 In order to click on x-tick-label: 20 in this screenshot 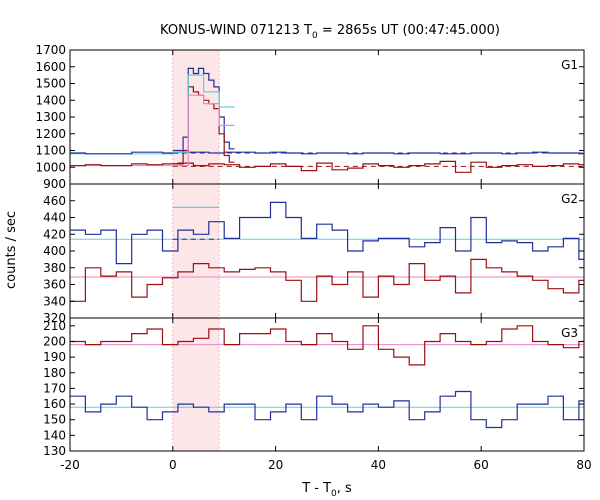, I will do `click(275, 465)`.